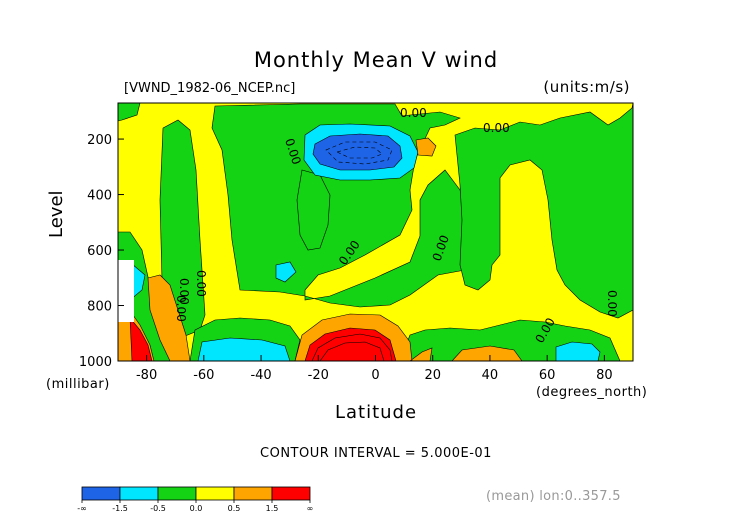  Describe the element at coordinates (99, 307) in the screenshot. I see `y-tick-label: 800` at that location.